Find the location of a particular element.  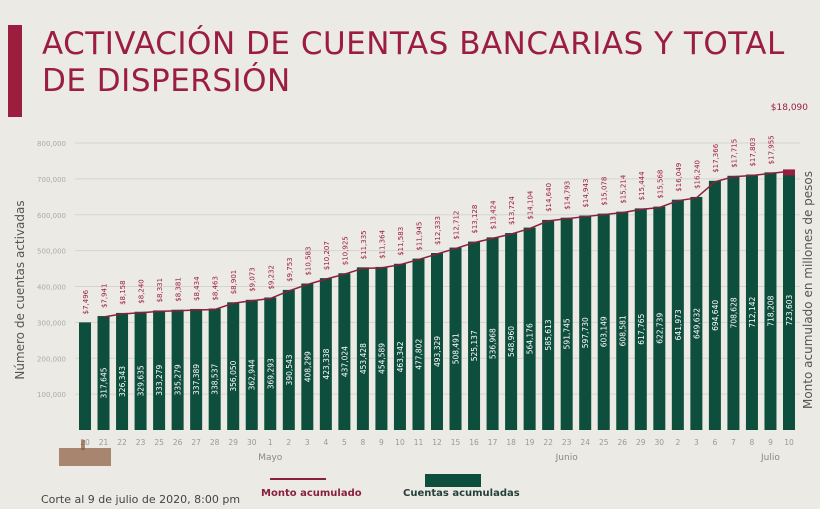

line-value-label: $17,955 is located at coordinates (771, 149).